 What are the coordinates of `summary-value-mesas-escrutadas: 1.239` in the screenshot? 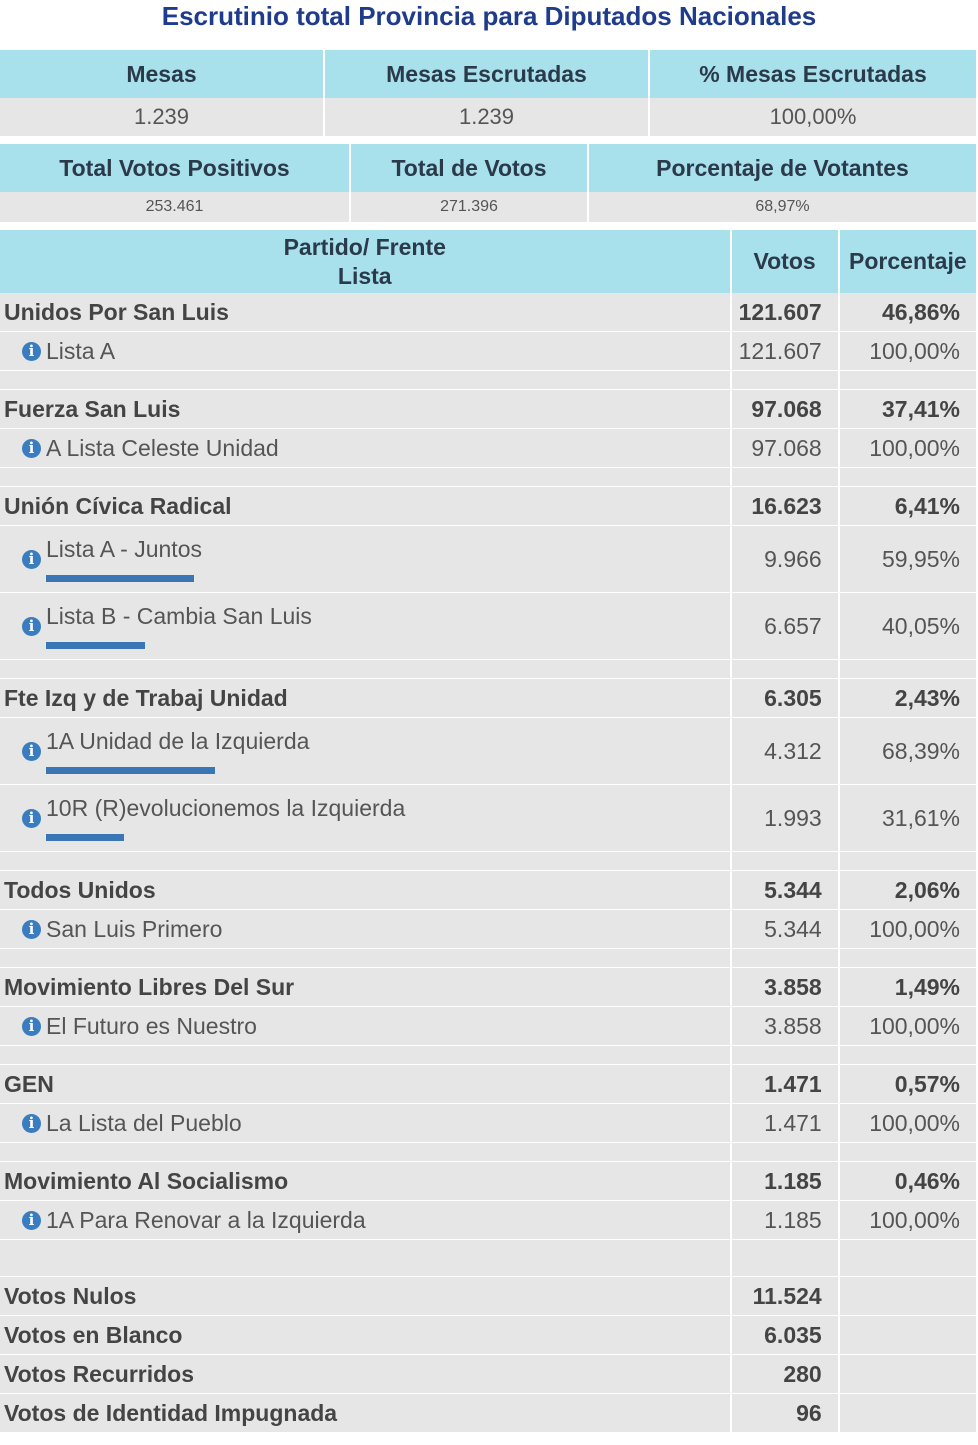 It's located at (486, 117).